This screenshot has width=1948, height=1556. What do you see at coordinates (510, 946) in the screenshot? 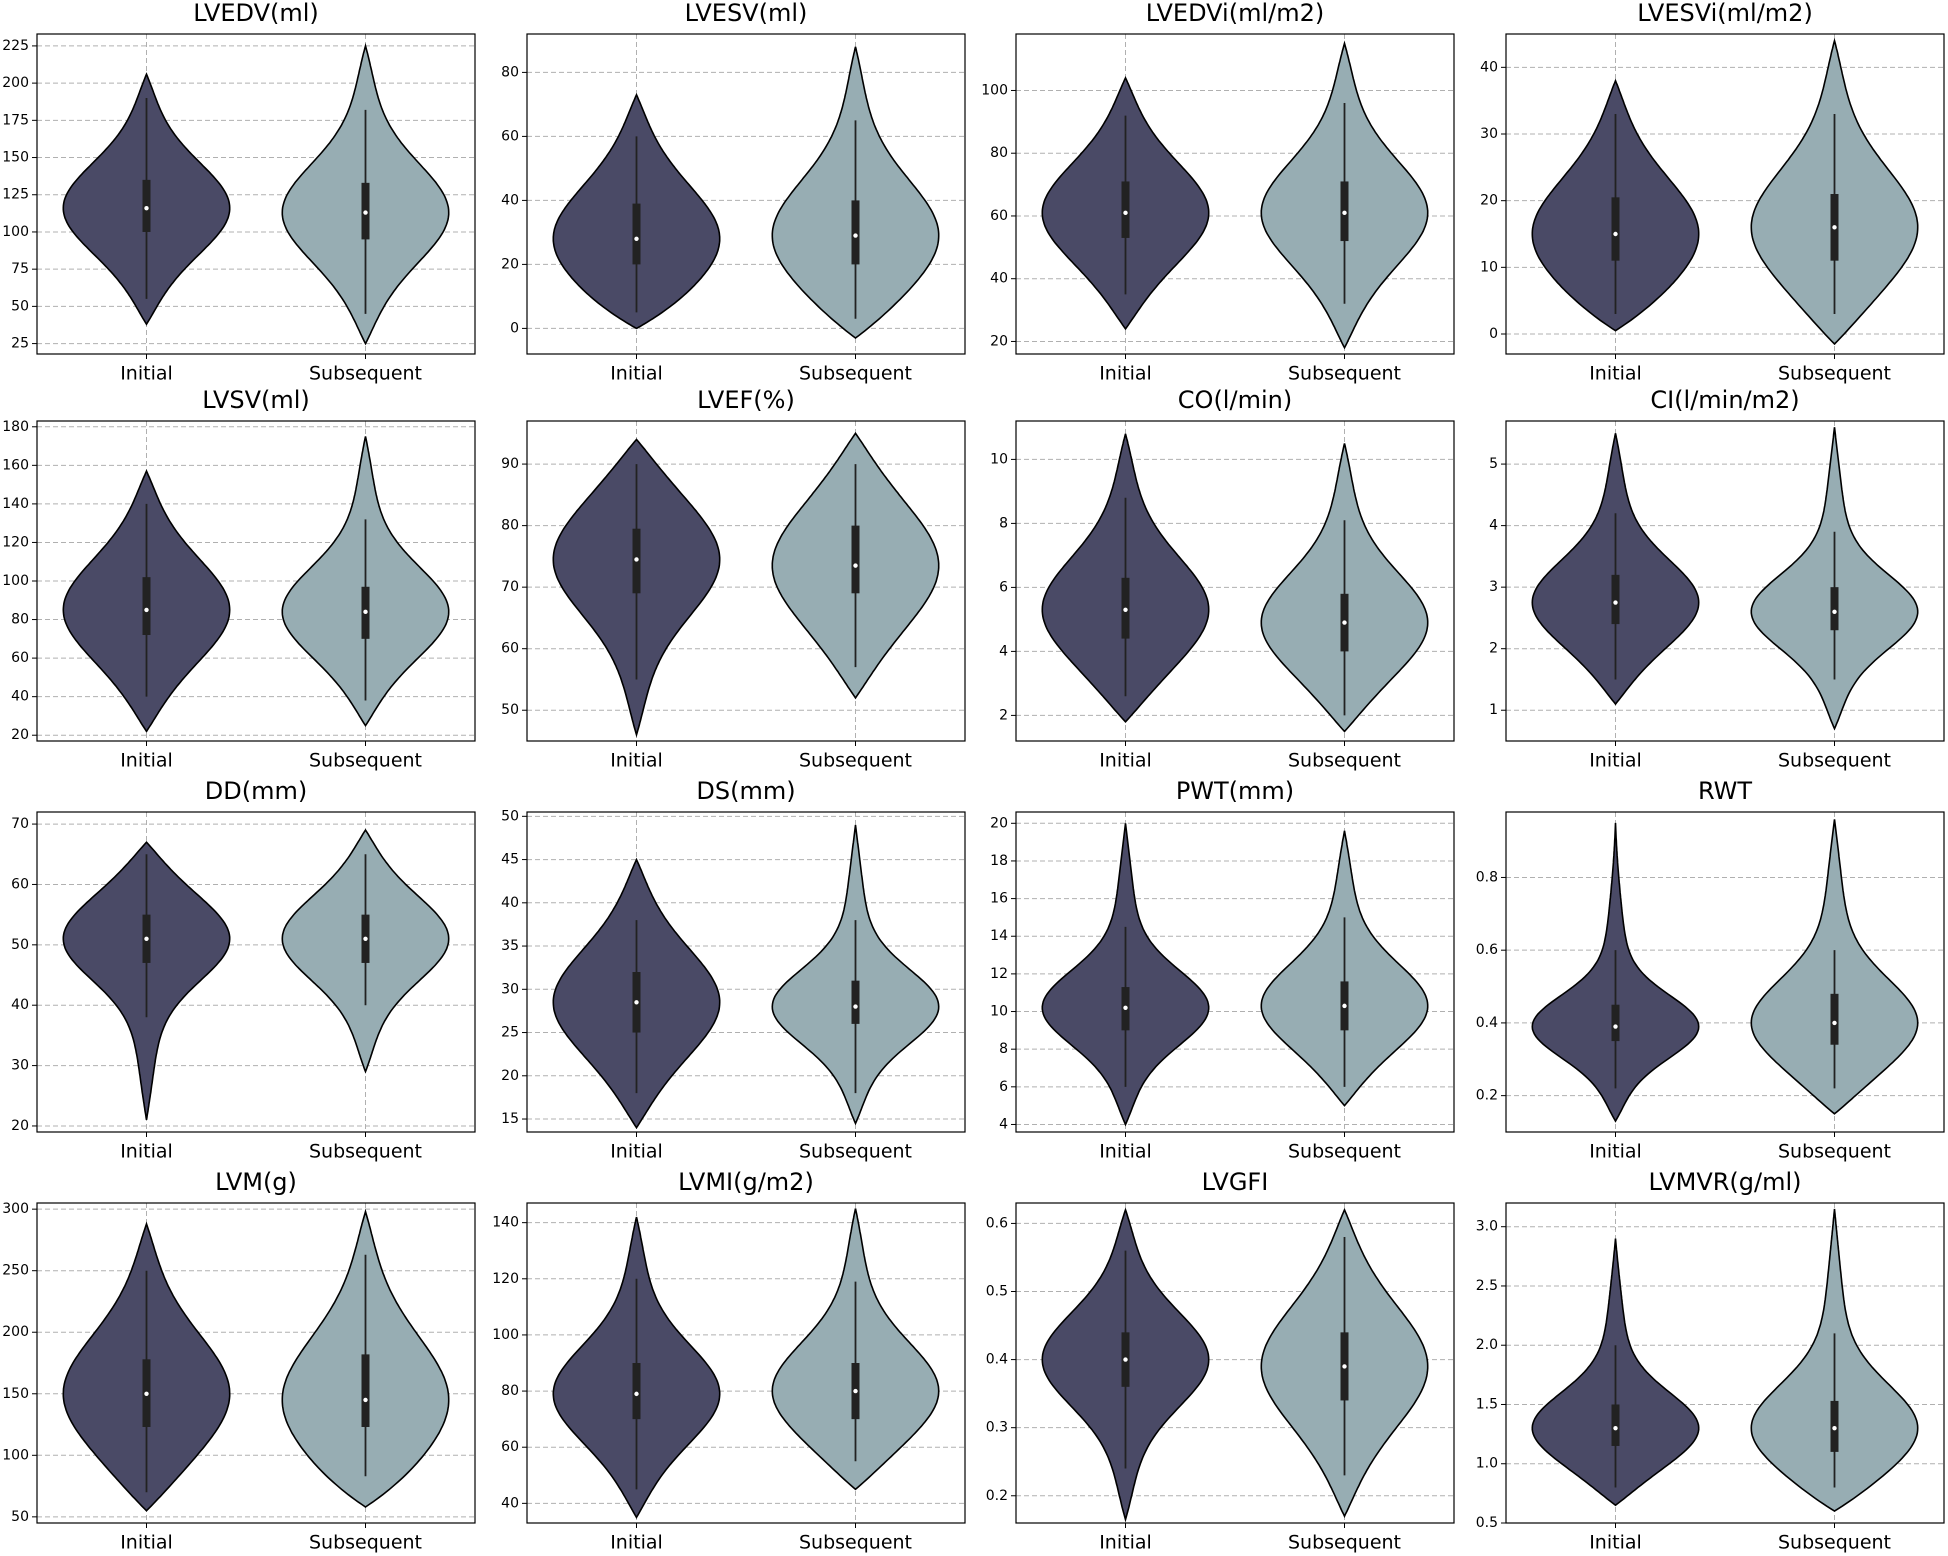
I see `y-tick-label: 35` at bounding box center [510, 946].